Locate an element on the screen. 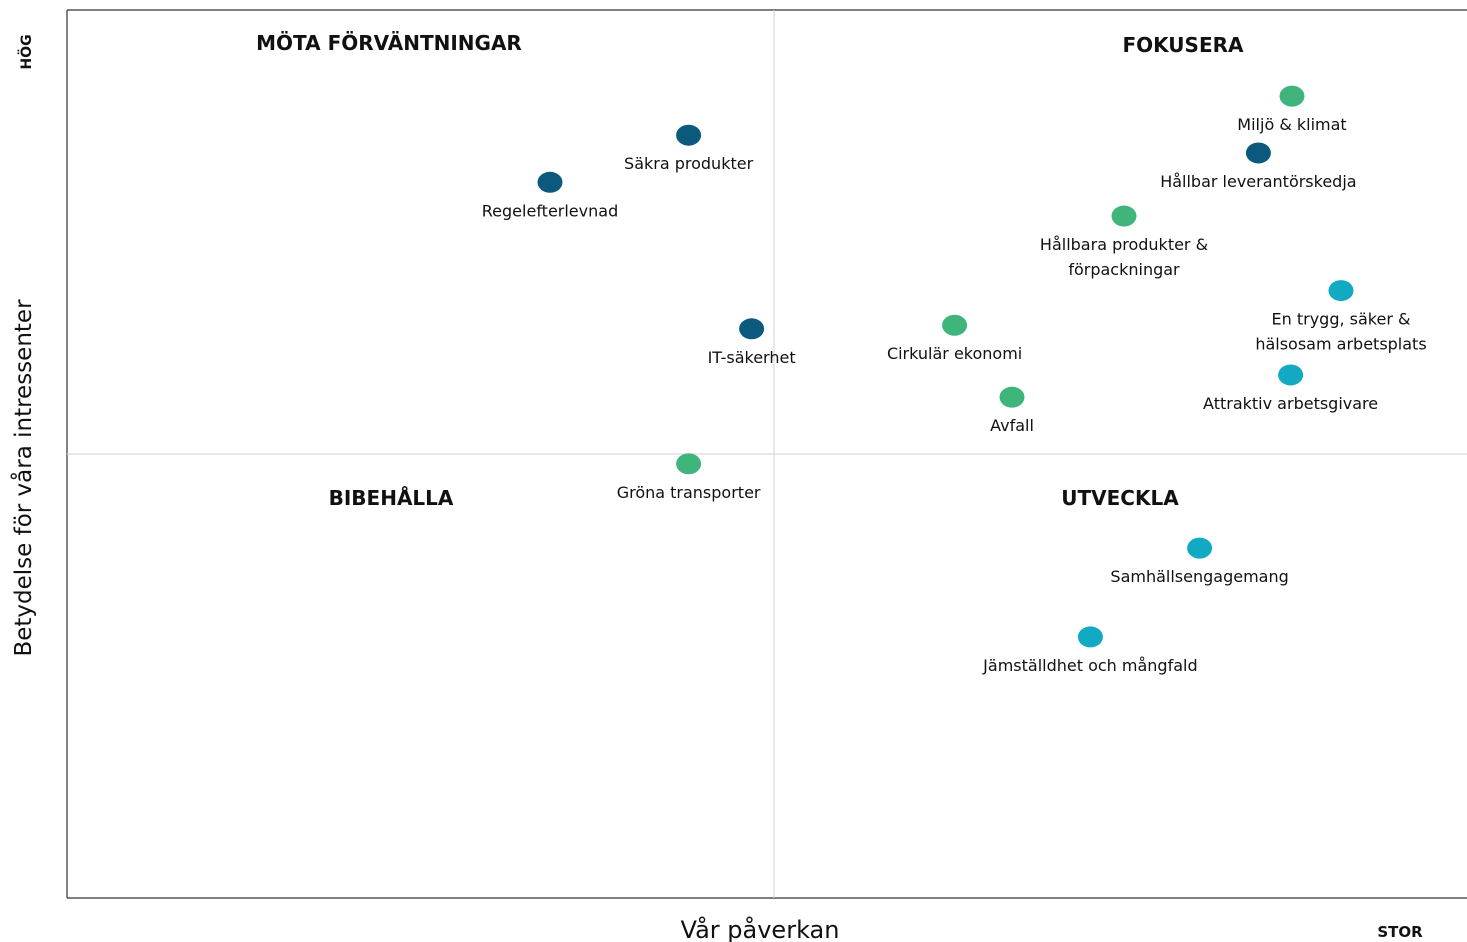 Image resolution: width=1467 pixels, height=942 pixels. point-label: Hållbar leverantörskedja is located at coordinates (1258, 181).